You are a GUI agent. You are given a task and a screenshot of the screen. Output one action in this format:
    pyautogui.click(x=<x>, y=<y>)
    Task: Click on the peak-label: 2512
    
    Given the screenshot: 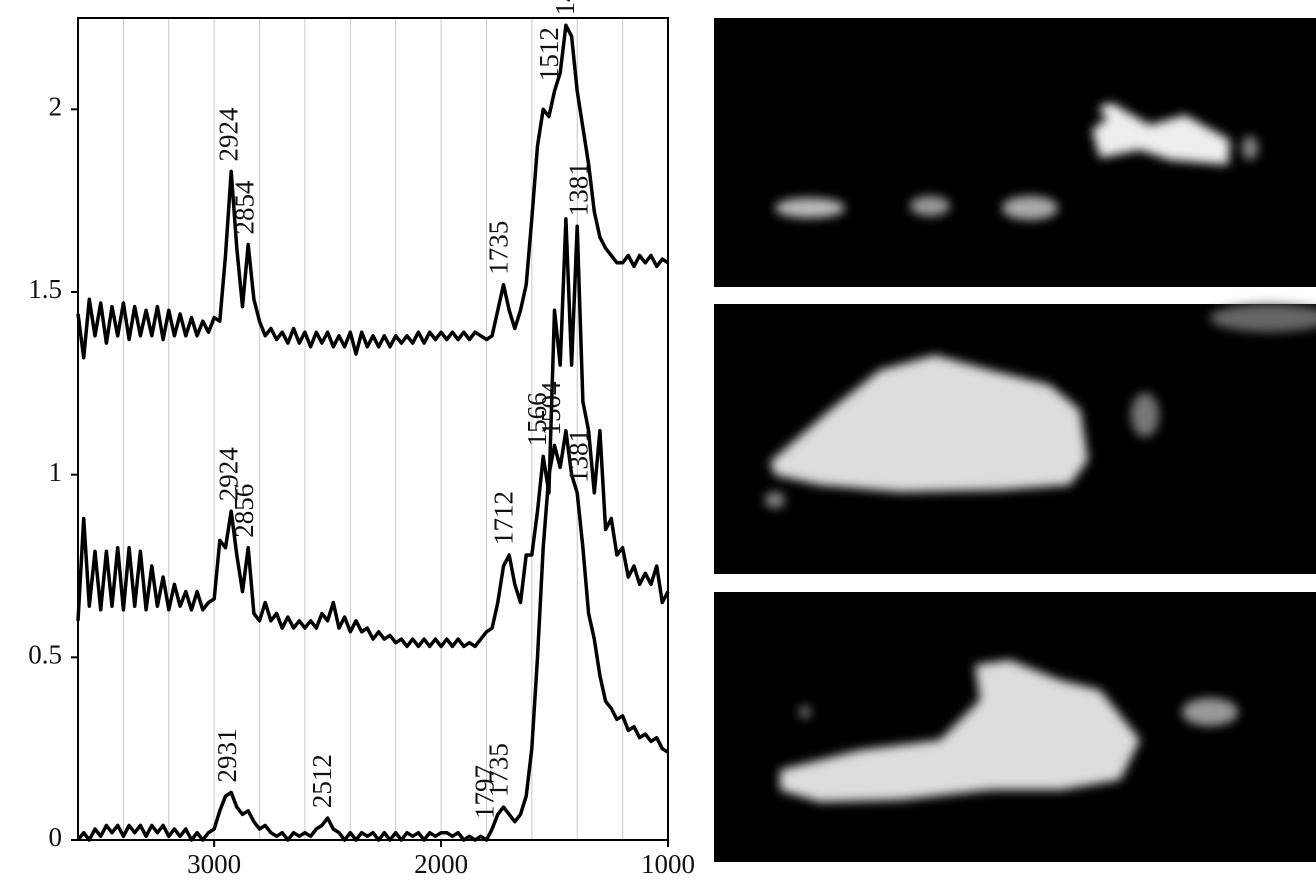 What is the action you would take?
    pyautogui.click(x=322, y=781)
    